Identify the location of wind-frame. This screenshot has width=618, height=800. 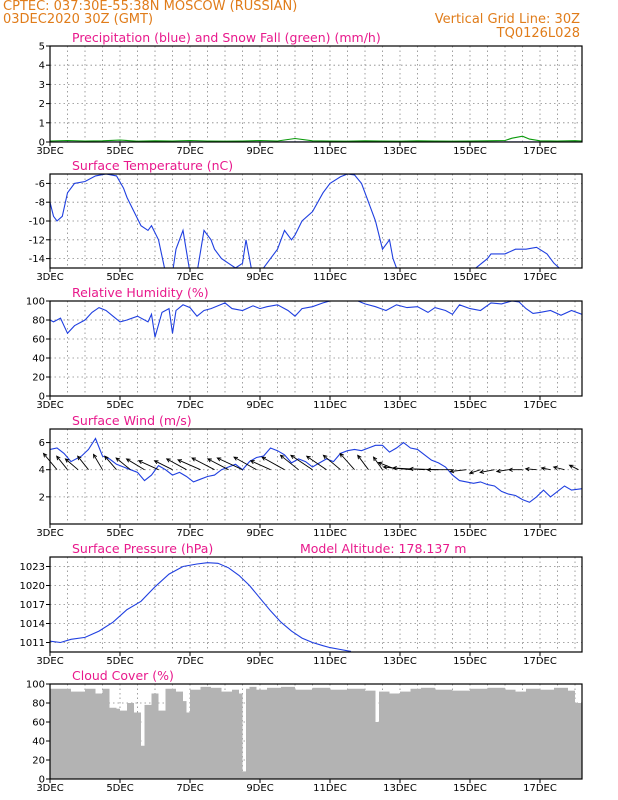
(316, 476).